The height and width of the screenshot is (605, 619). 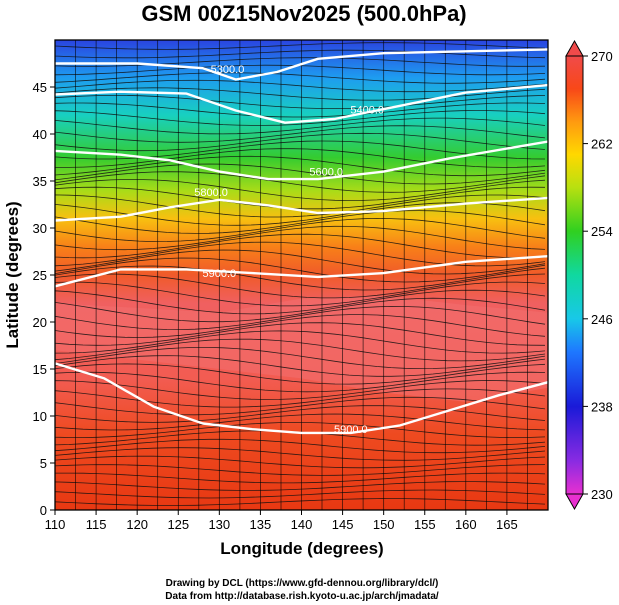 I want to click on x-tick-label: 145, so click(x=343, y=524).